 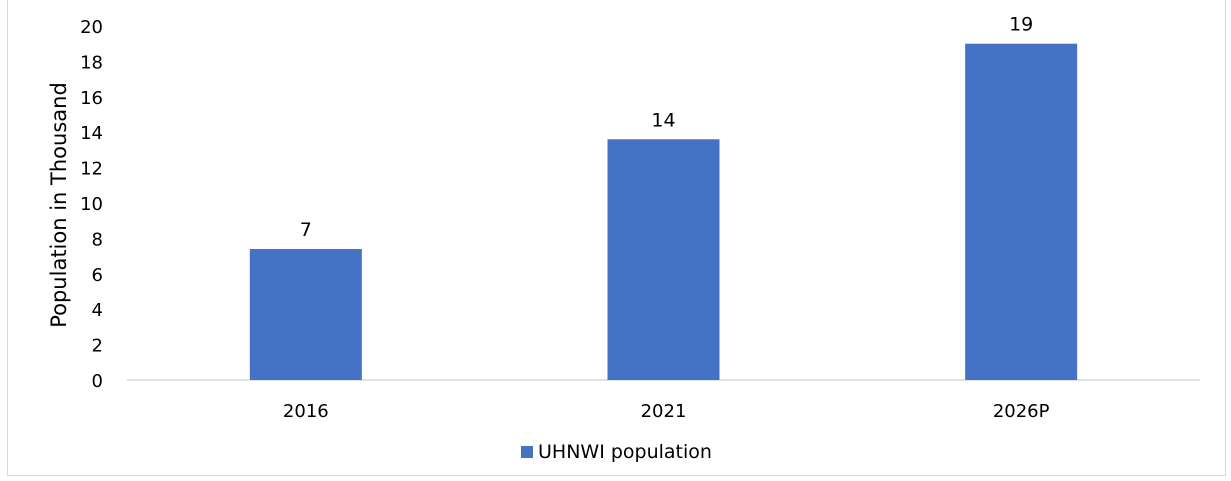 I want to click on y-tick-label: 16, so click(x=91, y=98).